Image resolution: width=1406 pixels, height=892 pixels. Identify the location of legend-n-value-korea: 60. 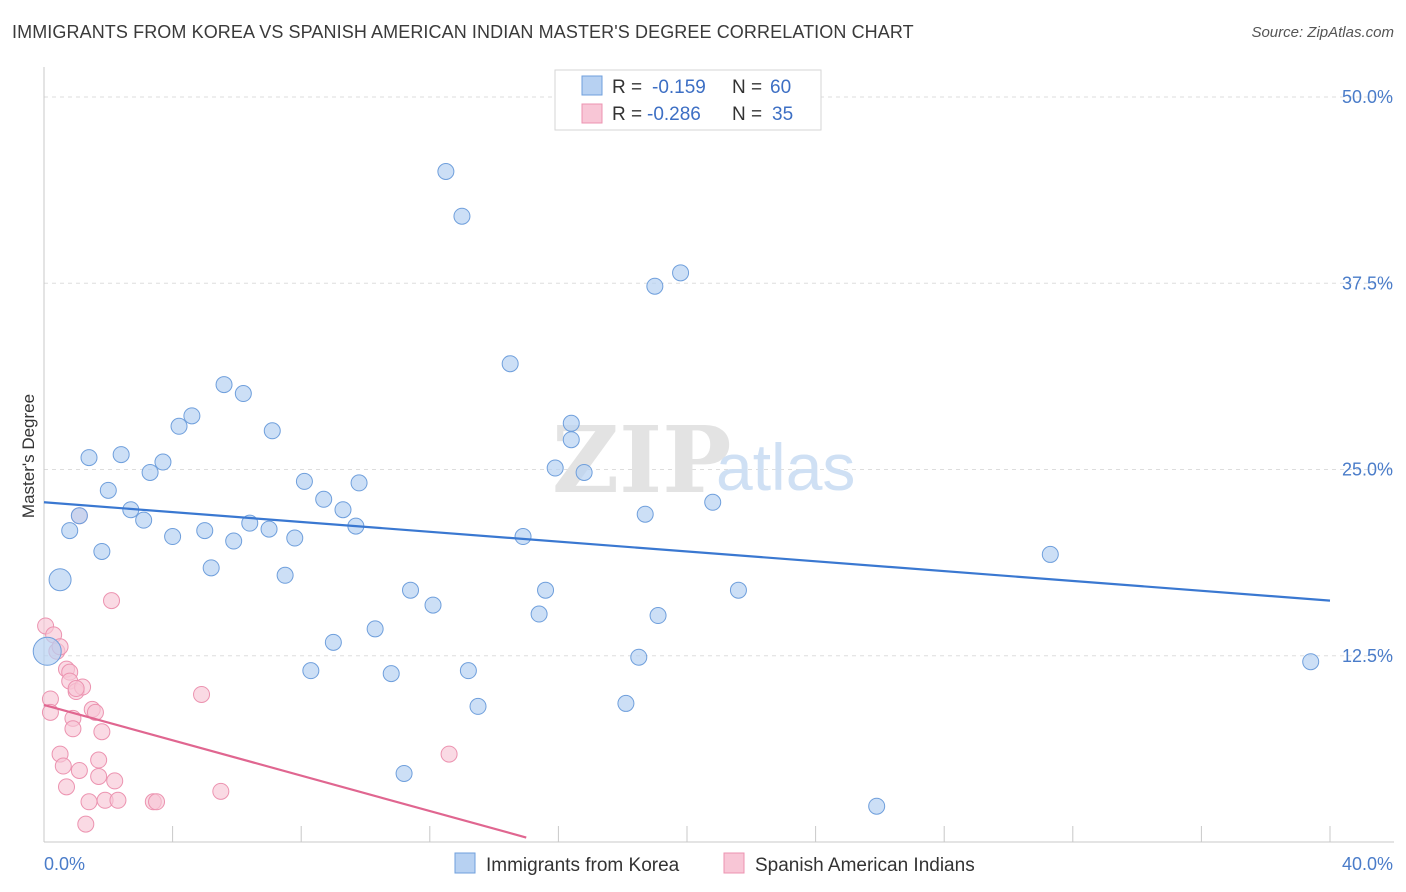
(780, 87).